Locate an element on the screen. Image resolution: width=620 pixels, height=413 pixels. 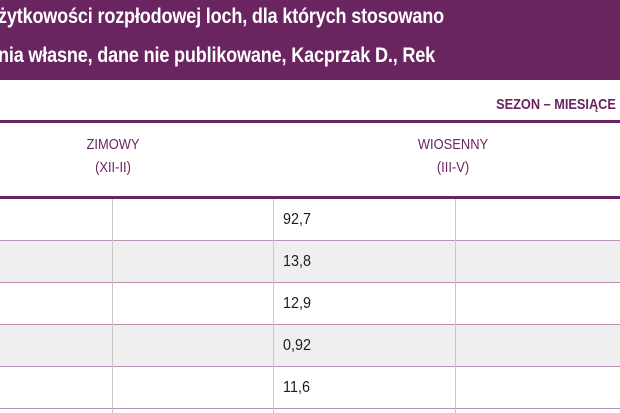
header-divider-bottom is located at coordinates (310, 197).